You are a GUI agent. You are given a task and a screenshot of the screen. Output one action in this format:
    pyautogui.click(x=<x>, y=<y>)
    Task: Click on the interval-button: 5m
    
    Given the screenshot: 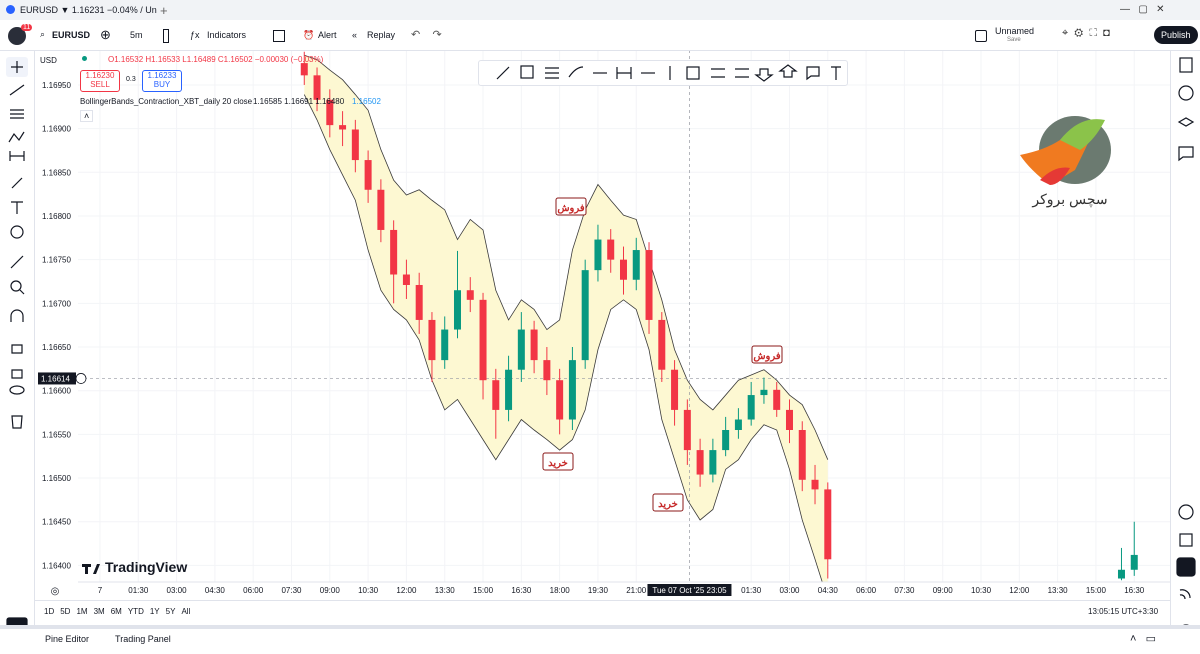 What is the action you would take?
    pyautogui.click(x=136, y=35)
    